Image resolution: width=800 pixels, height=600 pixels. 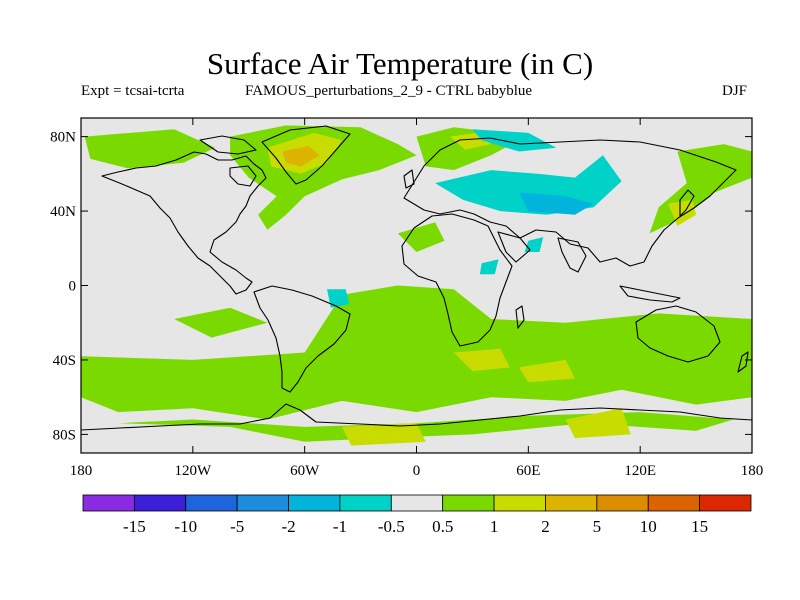 I want to click on coastline-arctic-islands, so click(x=228, y=145).